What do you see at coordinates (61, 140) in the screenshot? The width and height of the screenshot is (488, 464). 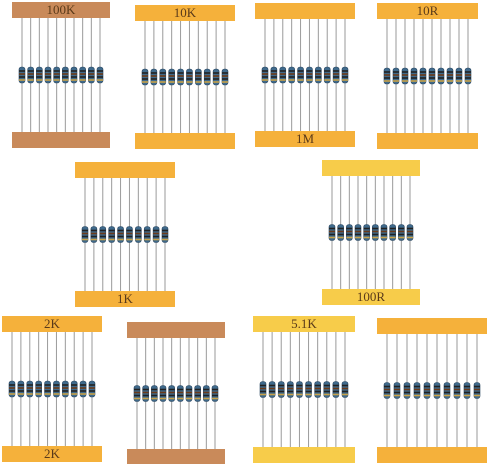 I see `bottom-tape` at bounding box center [61, 140].